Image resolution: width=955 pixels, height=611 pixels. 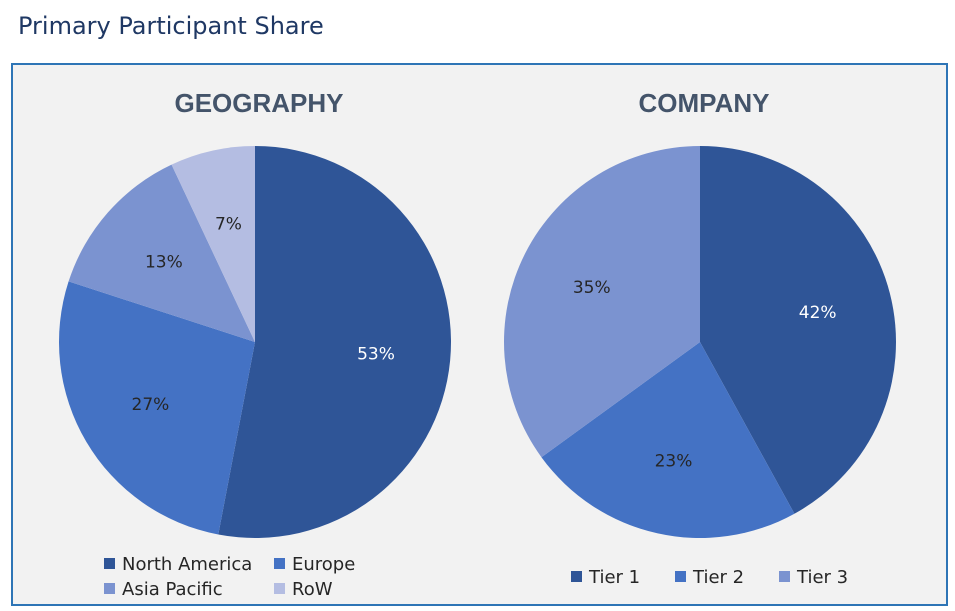 I want to click on geography-slice-row, so click(x=213, y=244).